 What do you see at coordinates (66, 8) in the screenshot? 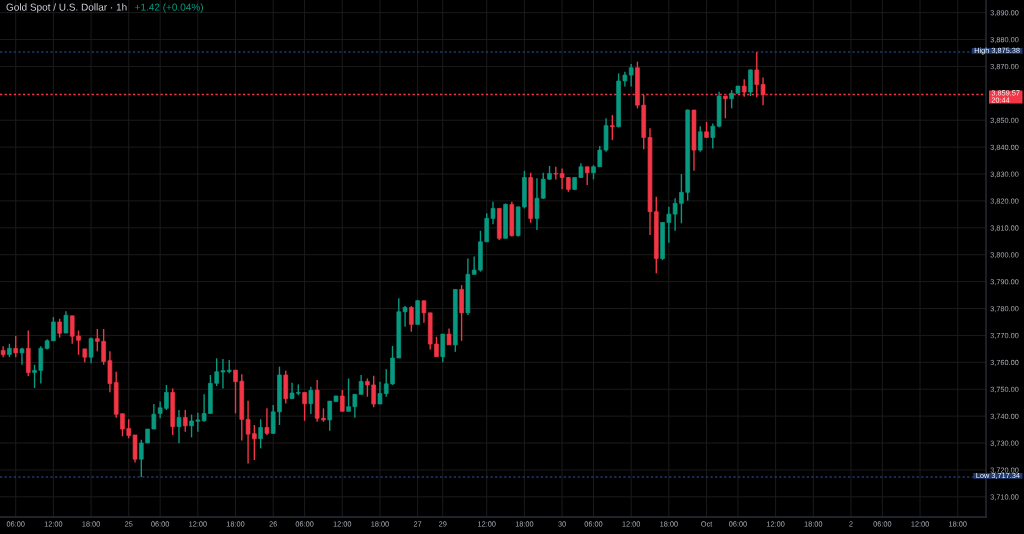
I see `chart-title: Gold Spot / U.S. Dollar · 1h` at bounding box center [66, 8].